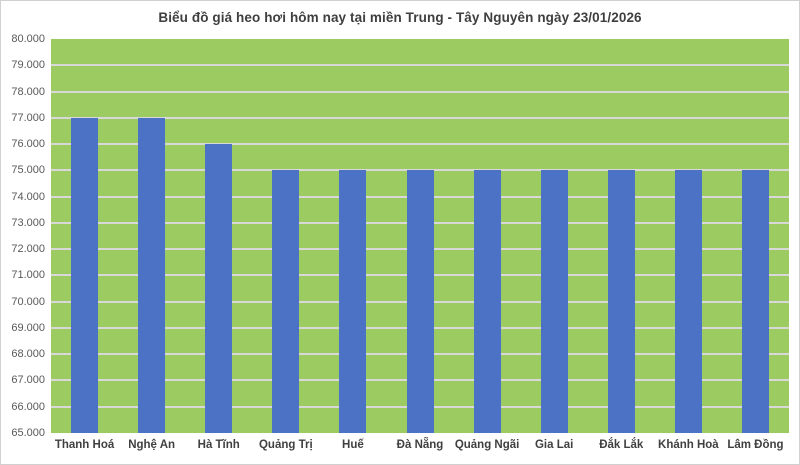  What do you see at coordinates (353, 445) in the screenshot?
I see `x-tick-label: Huế` at bounding box center [353, 445].